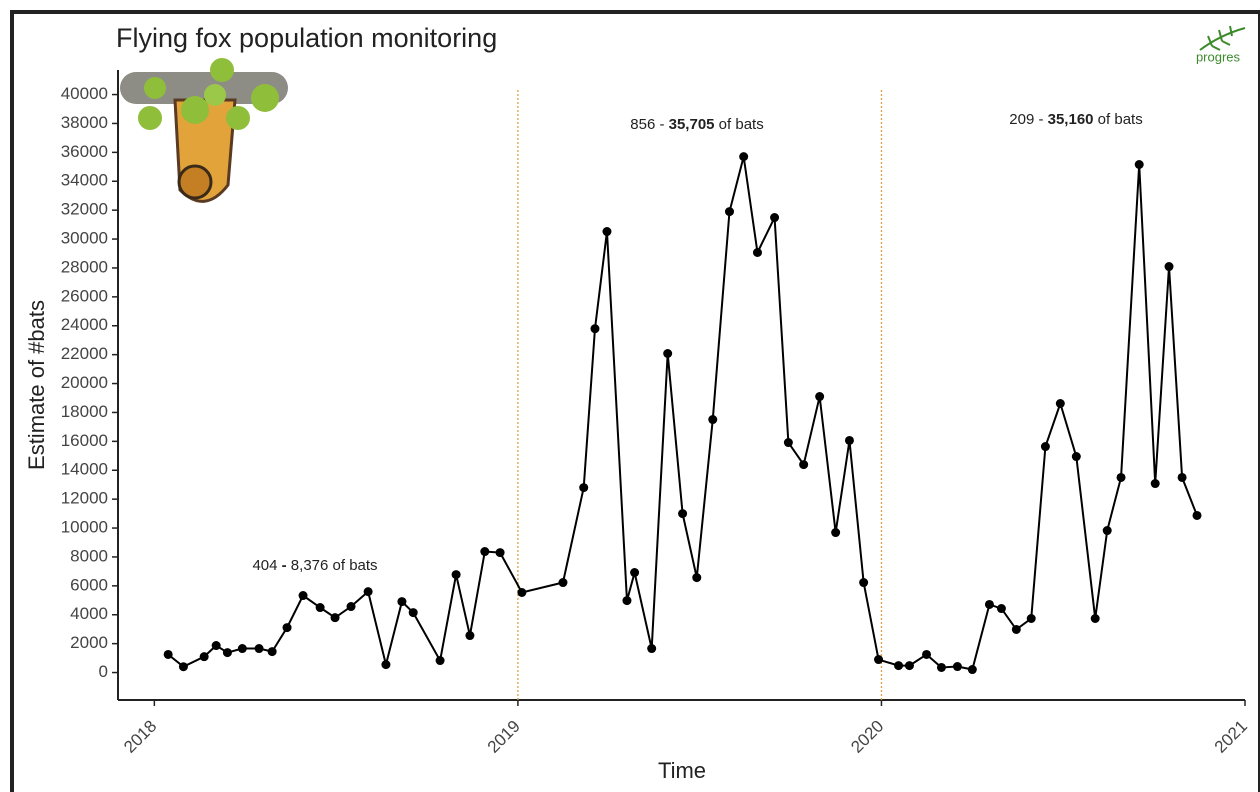 The width and height of the screenshot is (1260, 792). What do you see at coordinates (284, 565) in the screenshot?
I see `annotation-part: -` at bounding box center [284, 565].